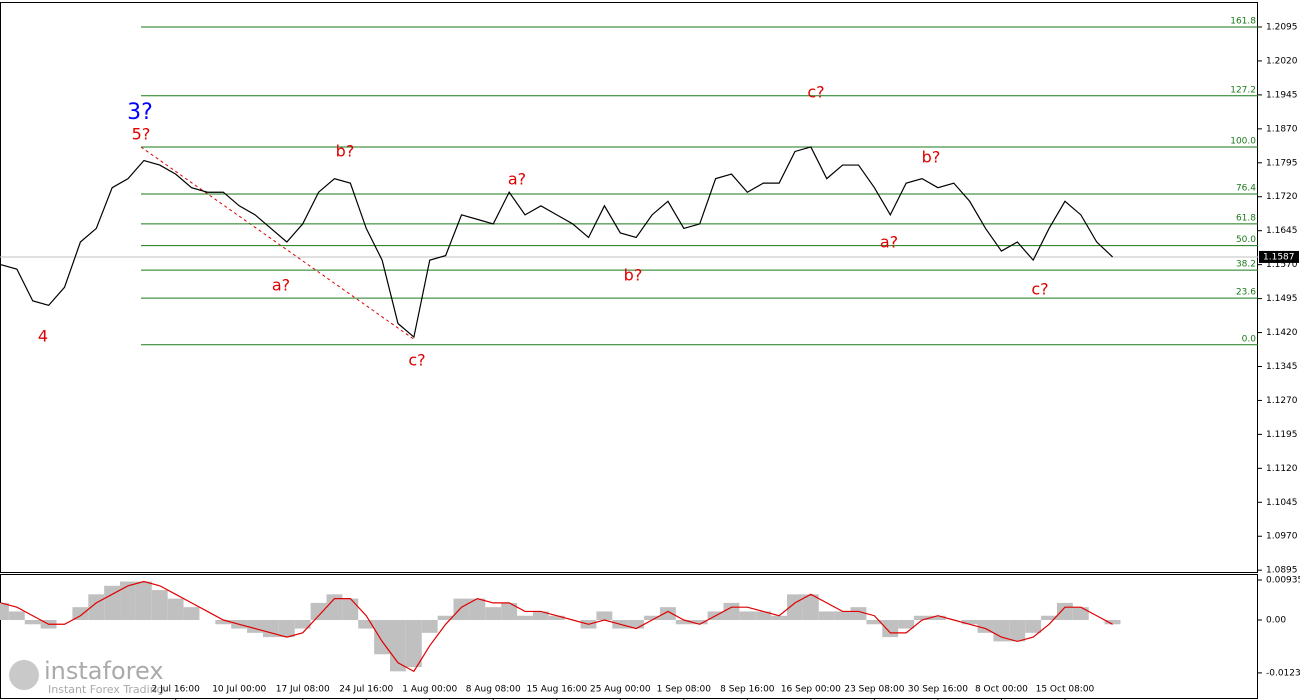 The height and width of the screenshot is (700, 1300). I want to click on y-tick-label: 1.1870, so click(1282, 129).